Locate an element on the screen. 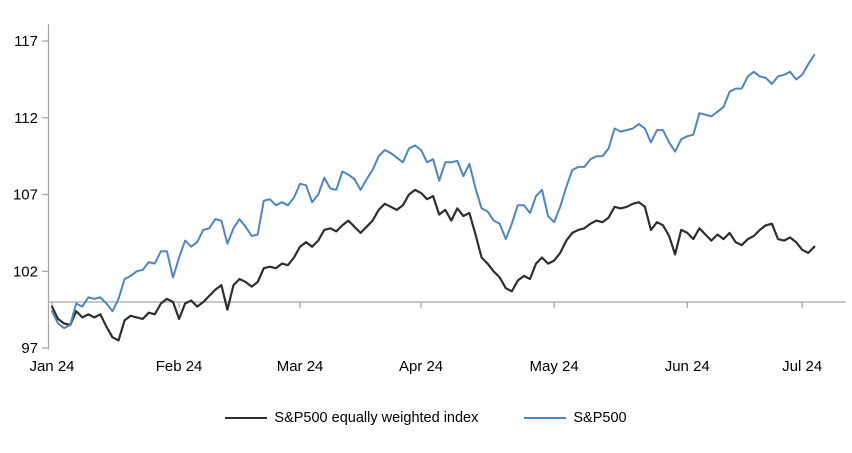  x-axis-tick-label: Jun 24 is located at coordinates (687, 366).